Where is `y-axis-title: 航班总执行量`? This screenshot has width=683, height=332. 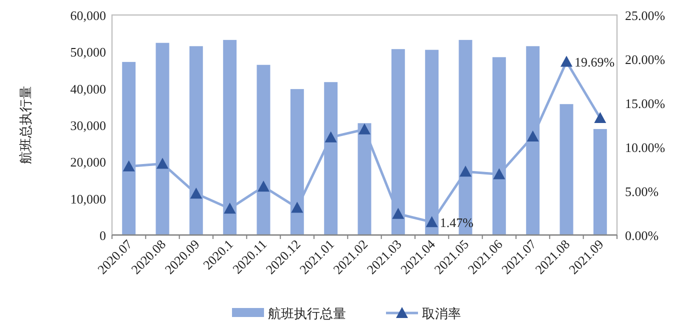 y-axis-title: 航班总执行量 is located at coordinates (26, 125).